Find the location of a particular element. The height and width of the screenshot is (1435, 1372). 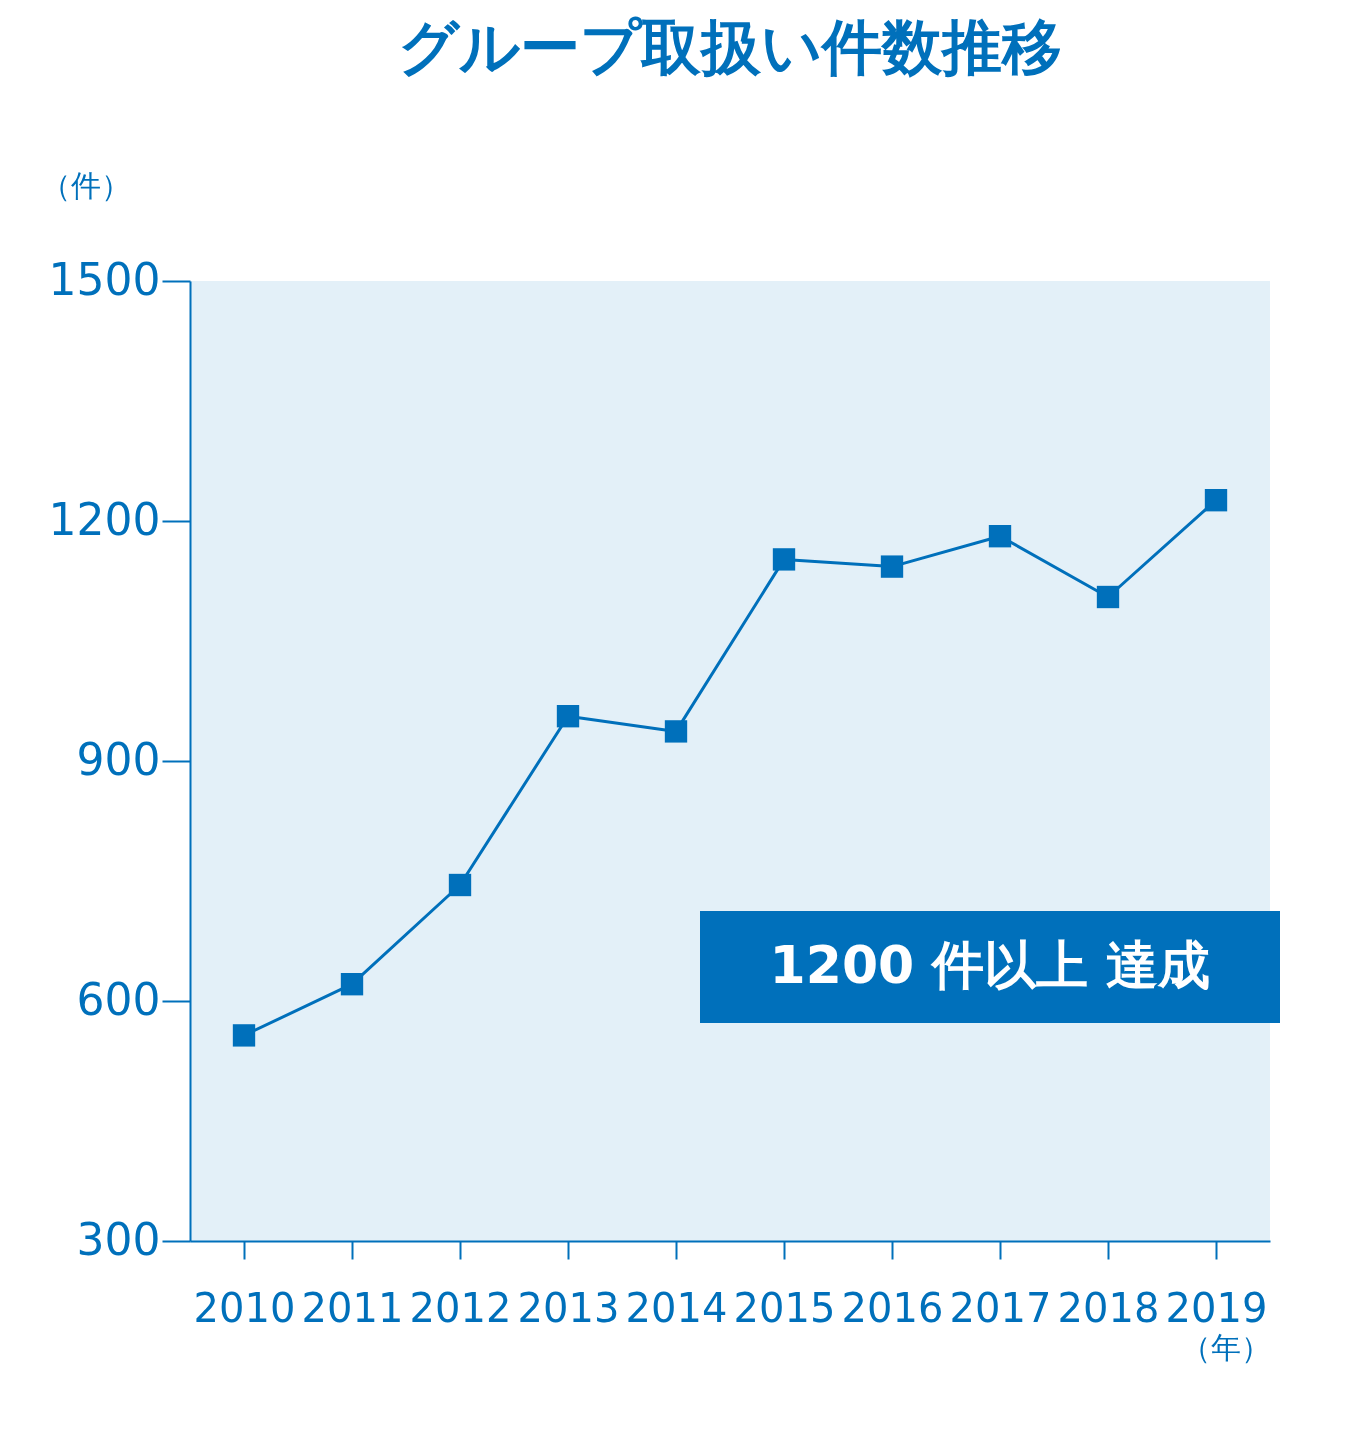

x-tick-label: 2016 is located at coordinates (892, 1307).